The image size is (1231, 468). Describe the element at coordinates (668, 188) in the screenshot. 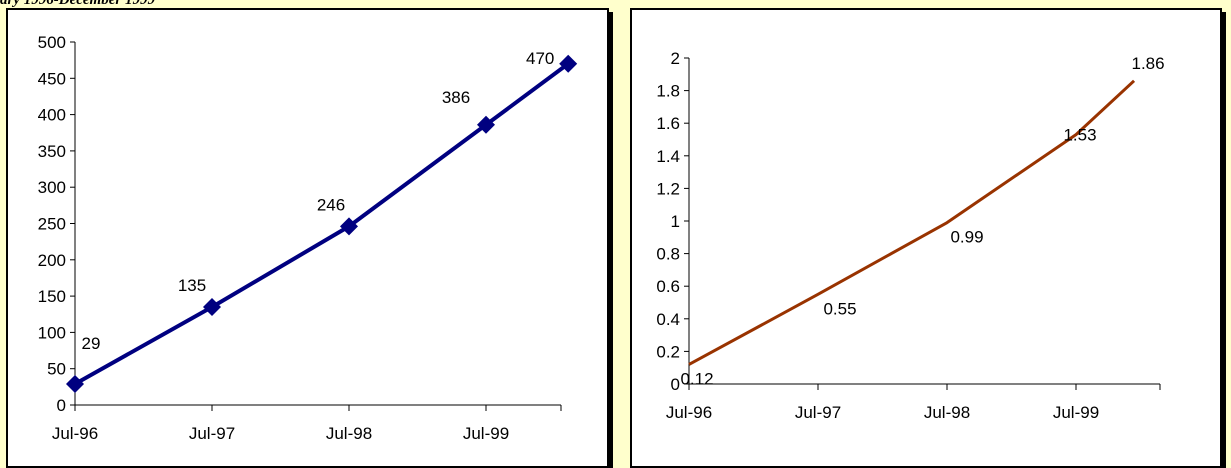

I see `y-tick-label: 1.2` at that location.